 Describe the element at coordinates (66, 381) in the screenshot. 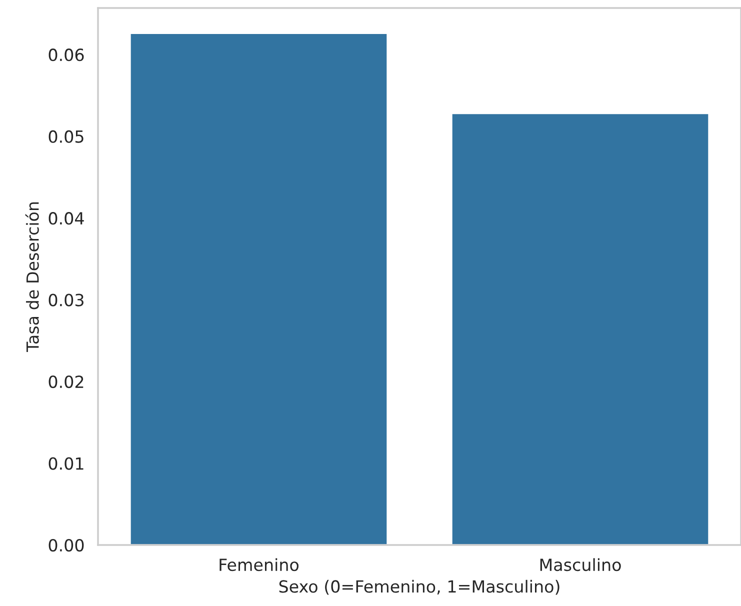

I see `y-tick-label: 0.02` at that location.